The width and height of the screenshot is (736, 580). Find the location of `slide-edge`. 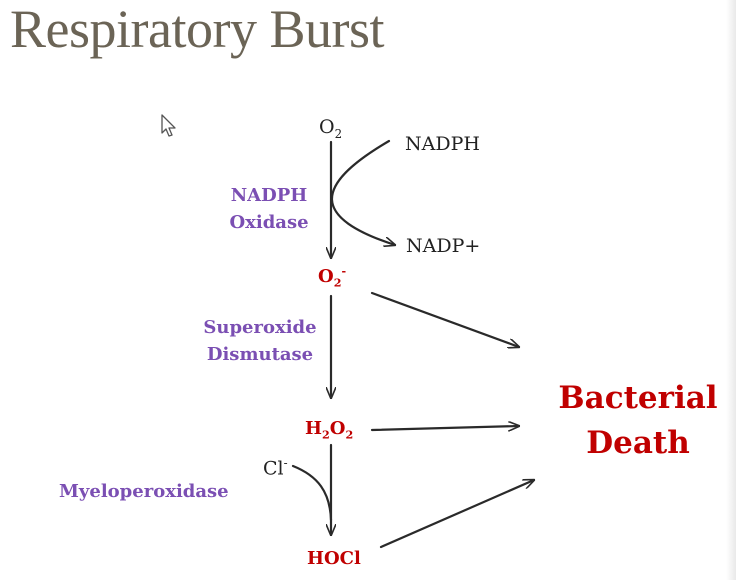

slide-edge is located at coordinates (731, 290).